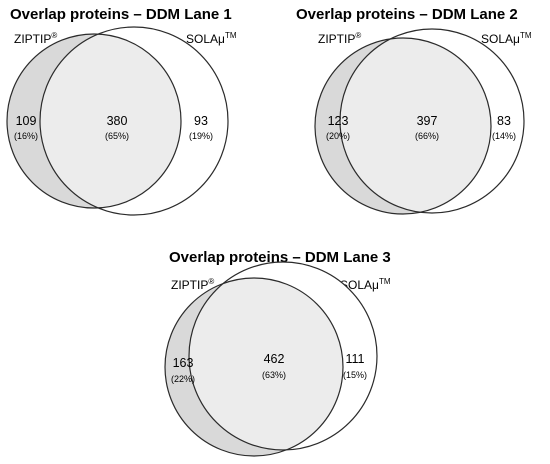 The image size is (550, 464). I want to click on overlap-percent: (66%), so click(427, 136).